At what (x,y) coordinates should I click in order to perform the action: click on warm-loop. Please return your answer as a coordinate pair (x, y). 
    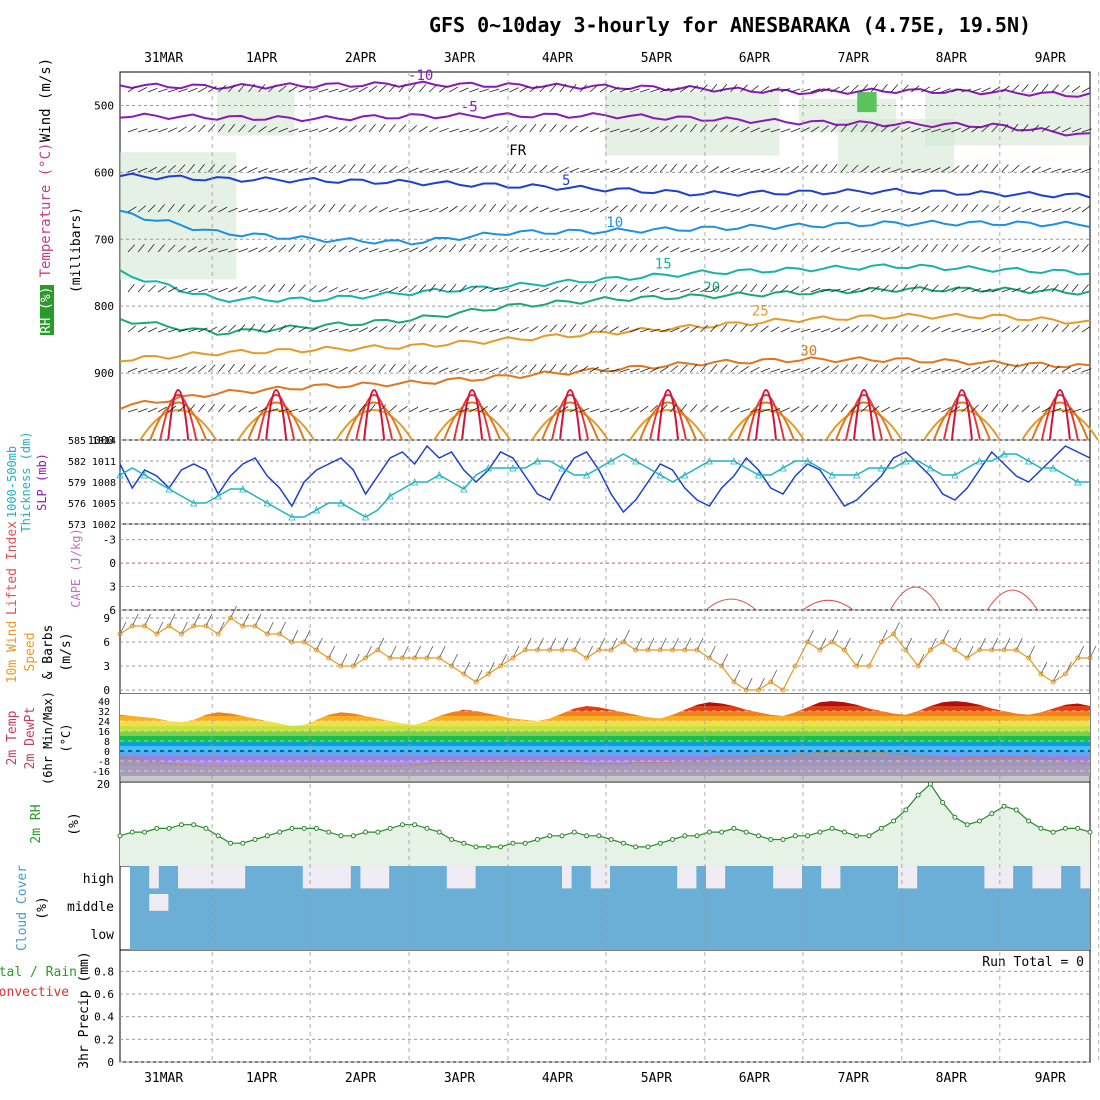
    Looking at the image, I should click on (1059, 417).